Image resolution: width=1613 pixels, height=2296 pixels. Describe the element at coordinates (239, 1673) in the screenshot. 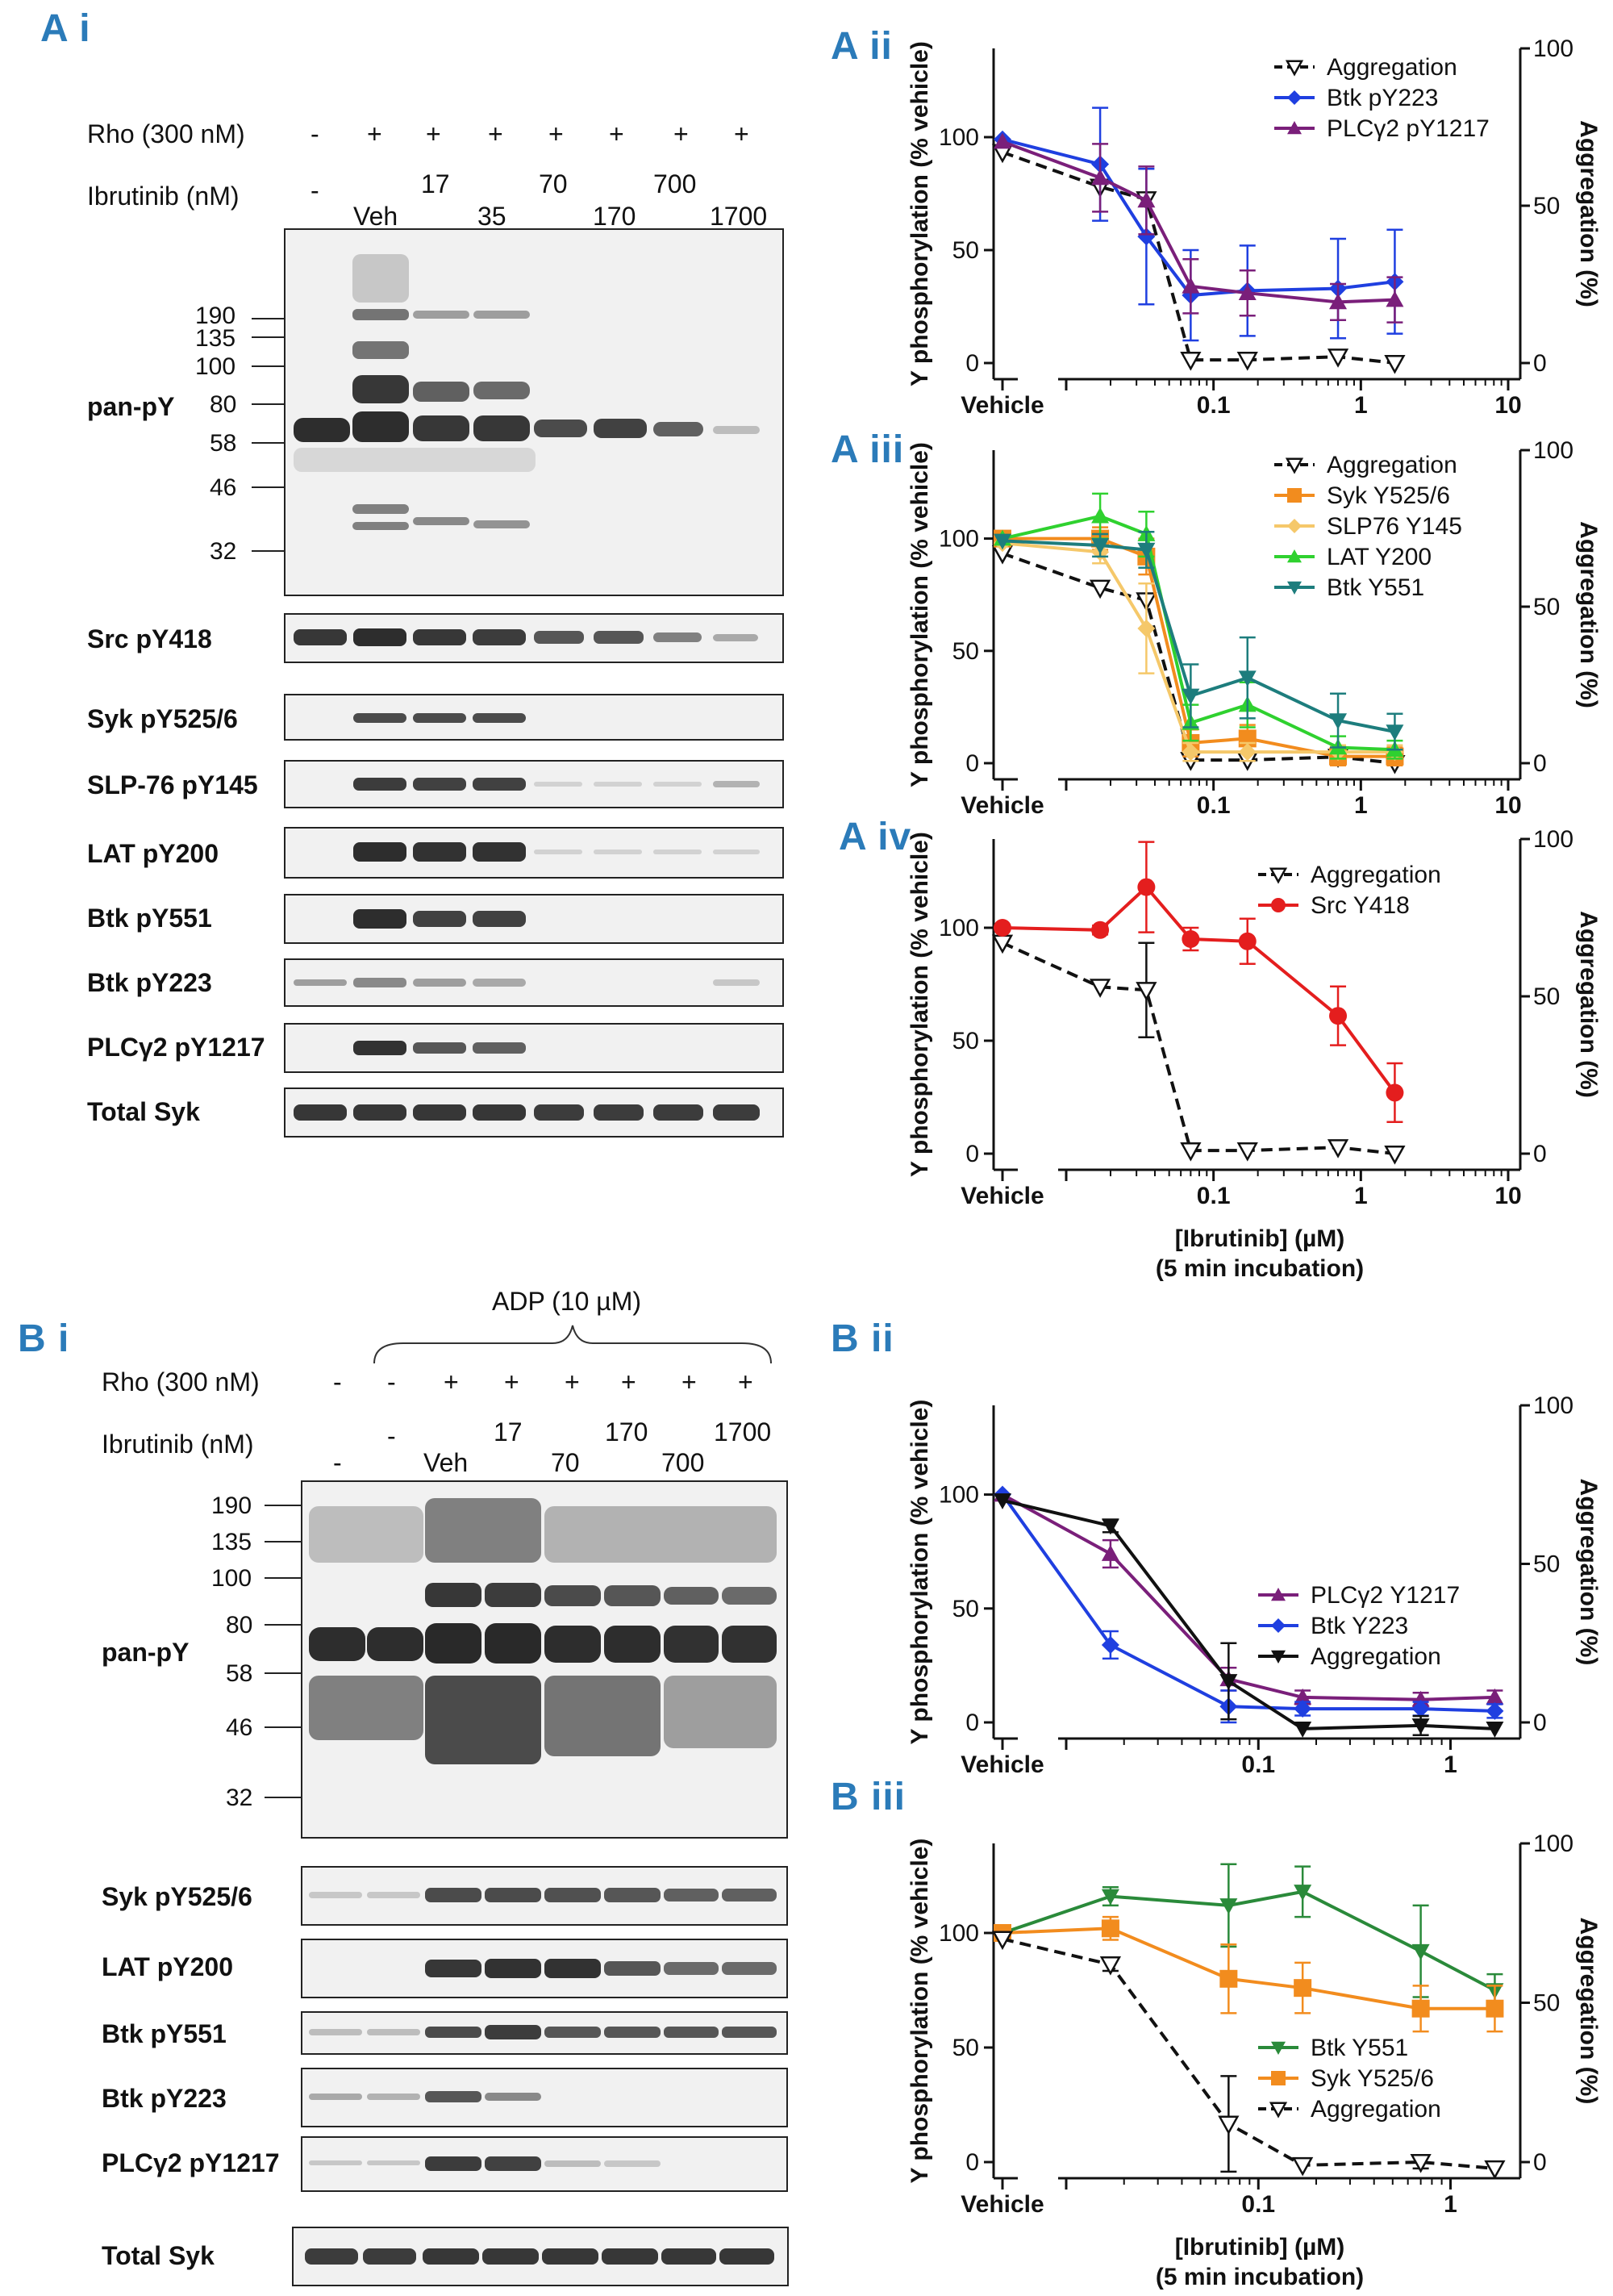

I see `mw-marker: 58` at that location.